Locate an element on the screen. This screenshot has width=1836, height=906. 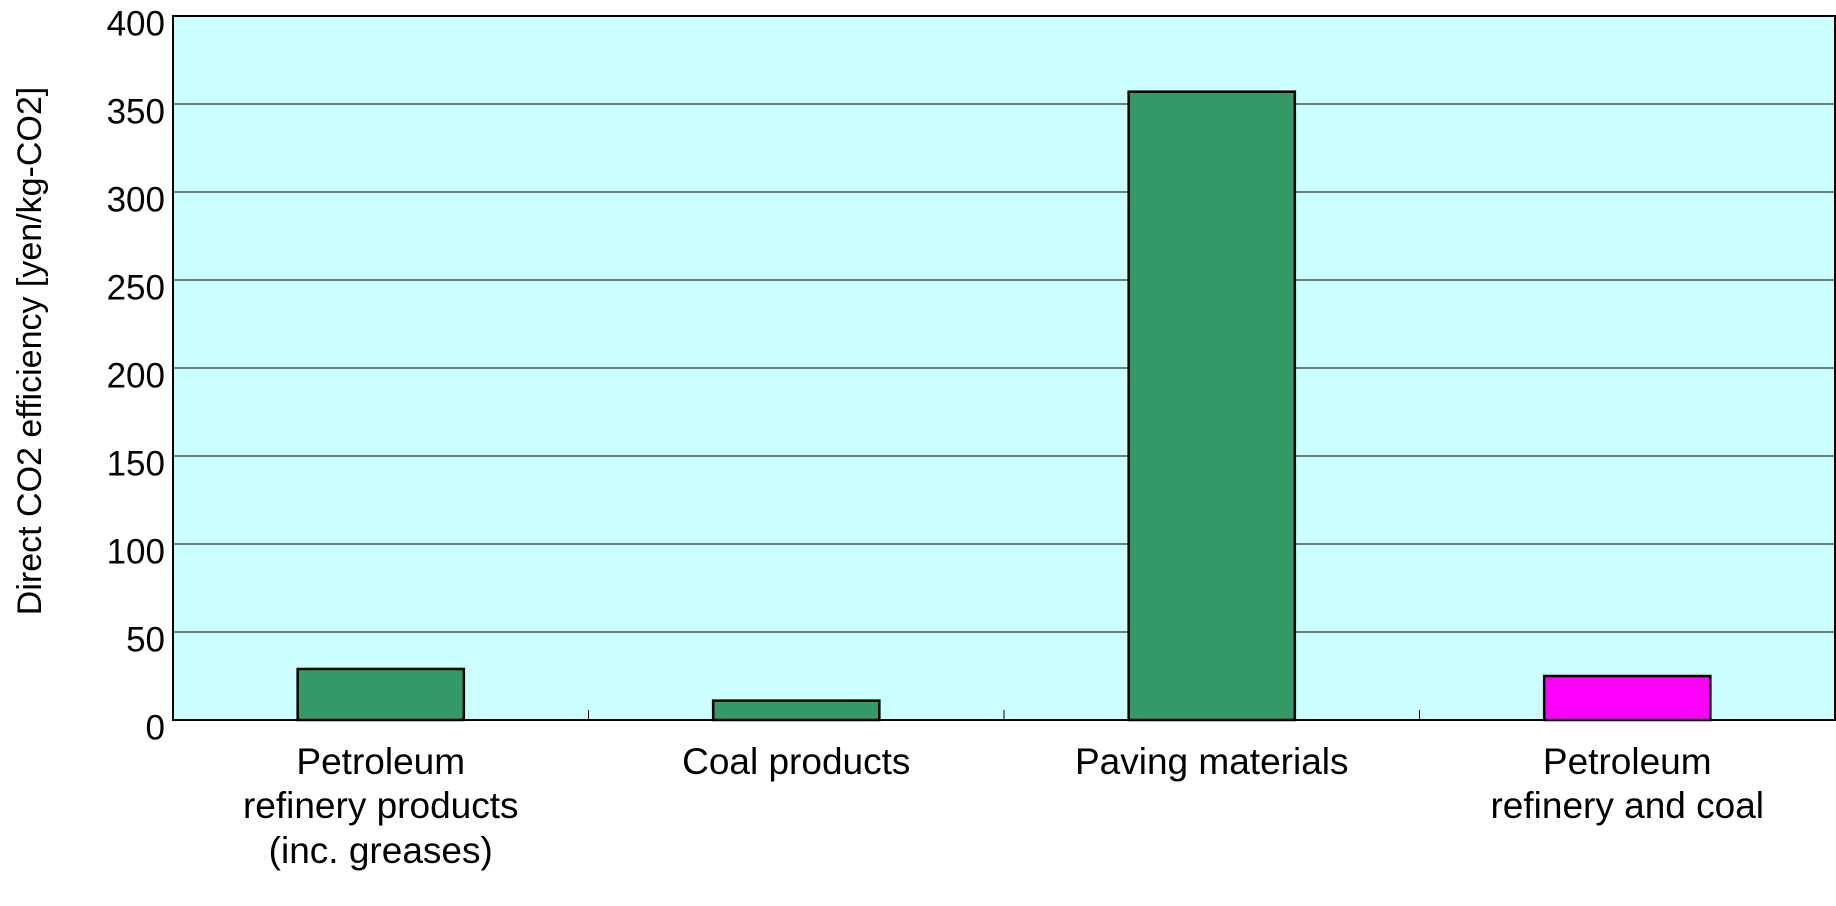
y-tick-label: 350 is located at coordinates (136, 111).